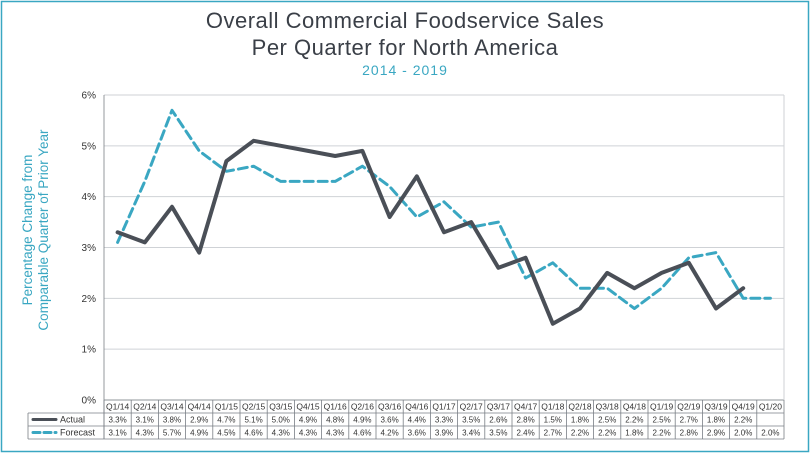 Image resolution: width=810 pixels, height=453 pixels. What do you see at coordinates (417, 420) in the screenshot?
I see `data-table-cell: 4.4%` at bounding box center [417, 420].